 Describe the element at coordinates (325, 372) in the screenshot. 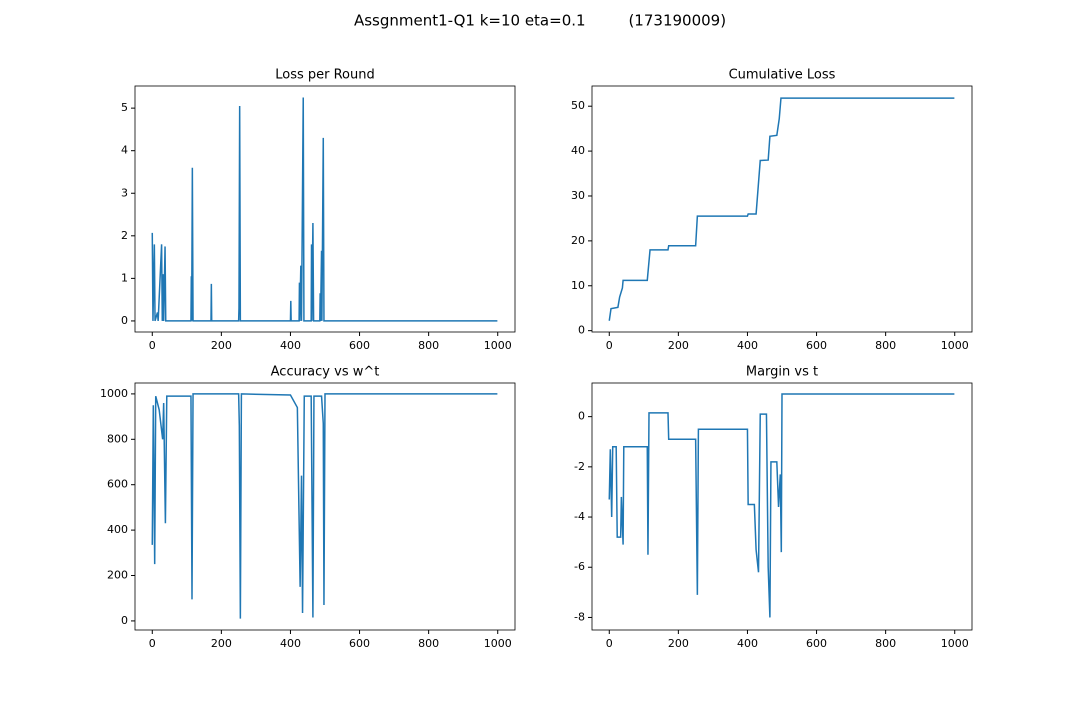

I see `subplot-title: Accuracy vs w^t` at that location.